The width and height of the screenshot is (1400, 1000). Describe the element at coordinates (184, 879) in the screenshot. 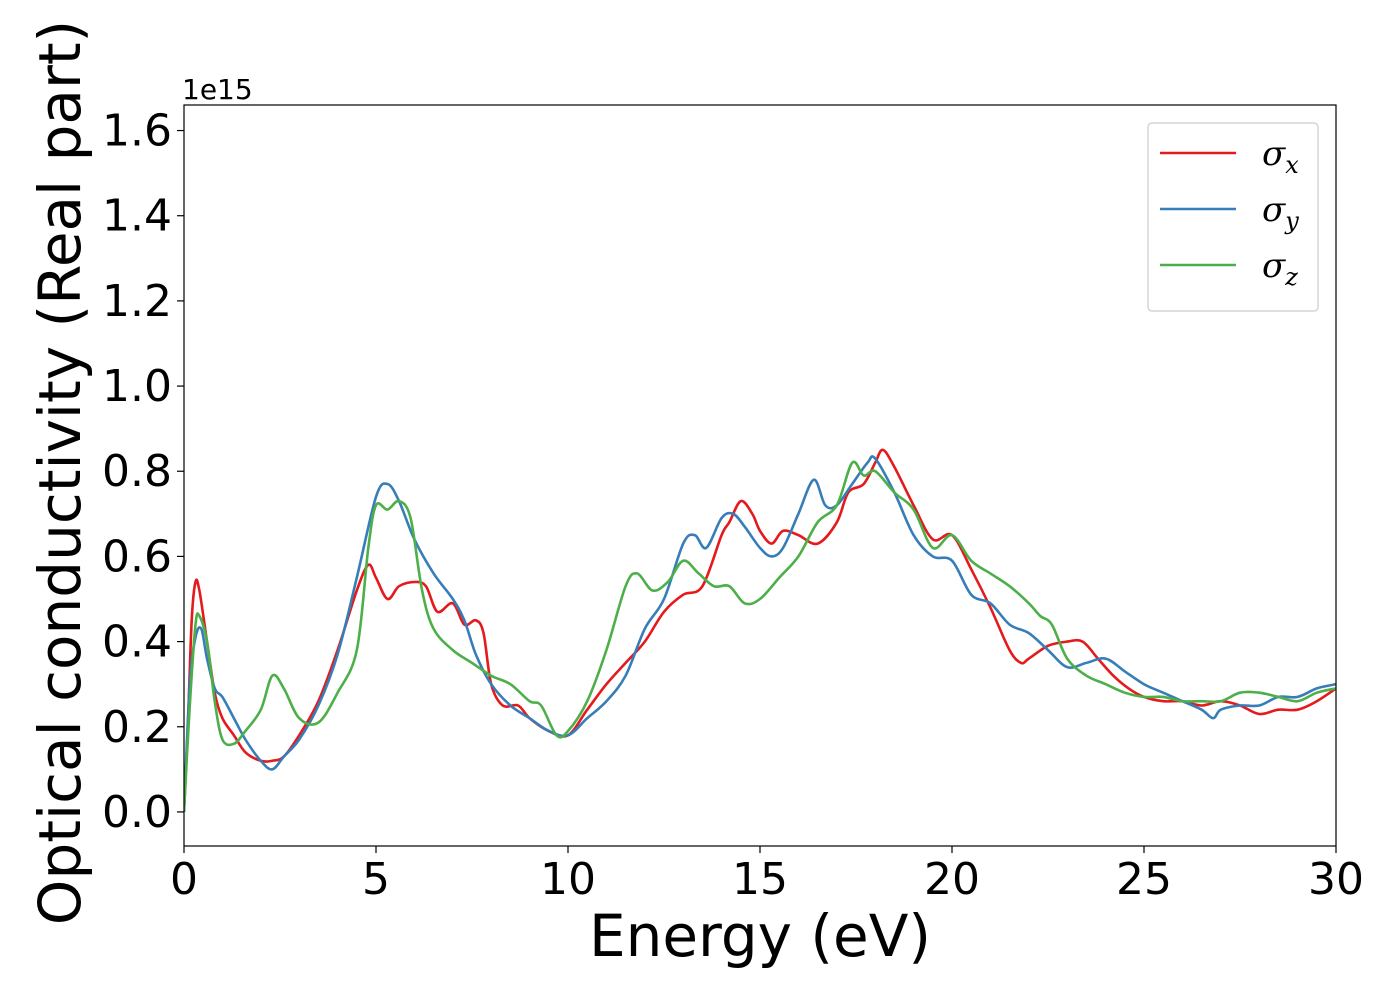

I see `x-tick-label: 0` at that location.